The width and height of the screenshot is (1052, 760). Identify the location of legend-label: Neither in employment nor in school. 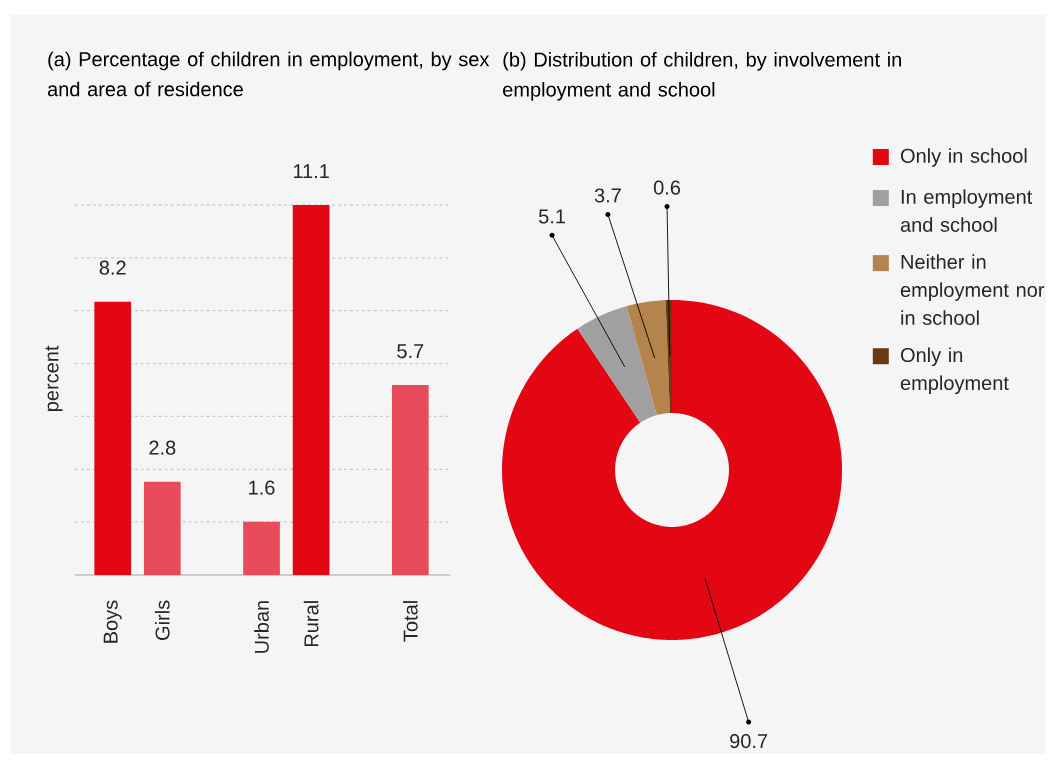
(972, 290).